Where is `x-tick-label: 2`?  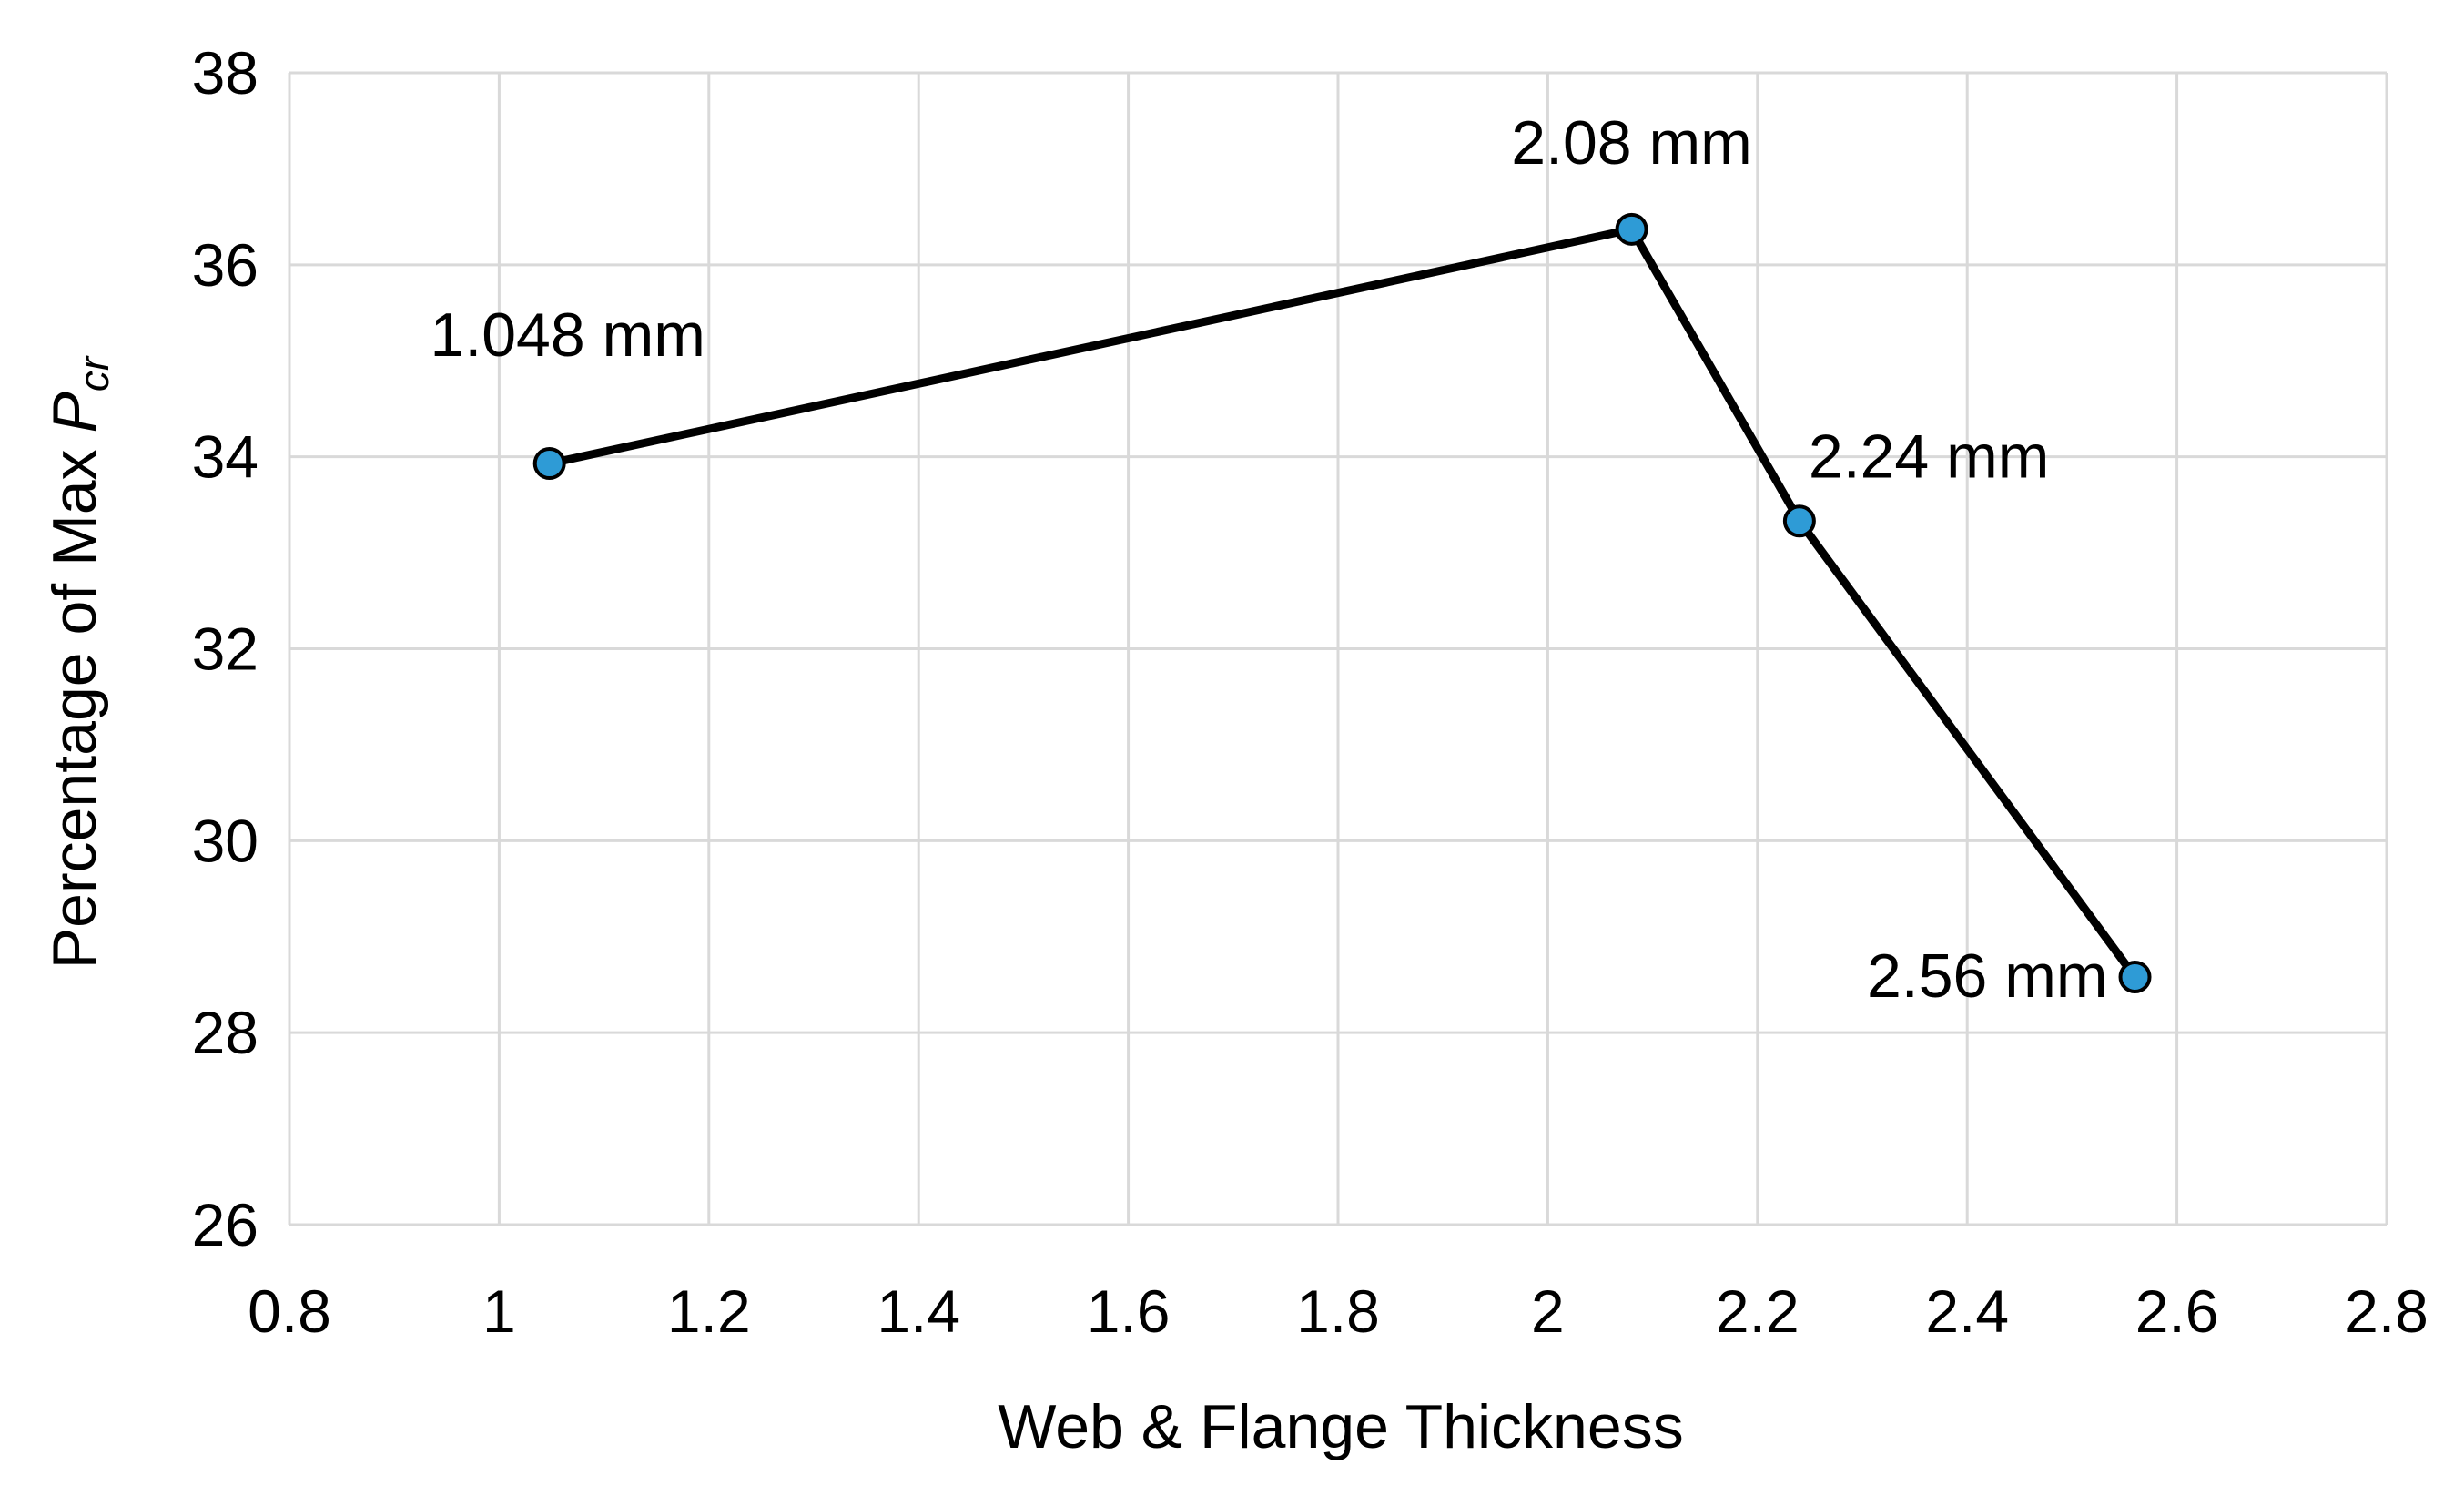 x-tick-label: 2 is located at coordinates (1548, 1311).